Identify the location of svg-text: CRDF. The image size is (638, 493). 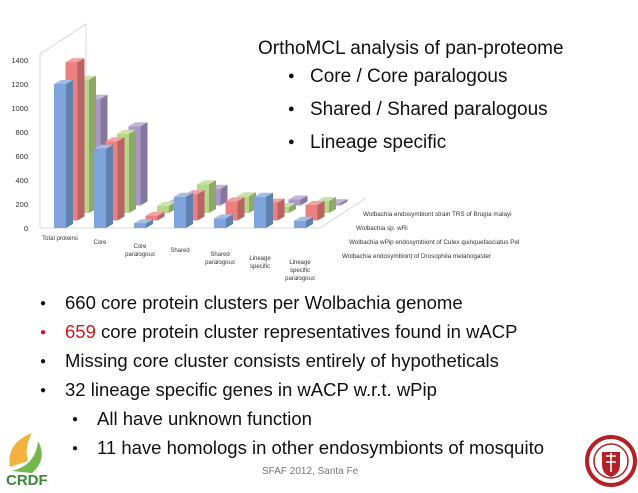
(27, 480).